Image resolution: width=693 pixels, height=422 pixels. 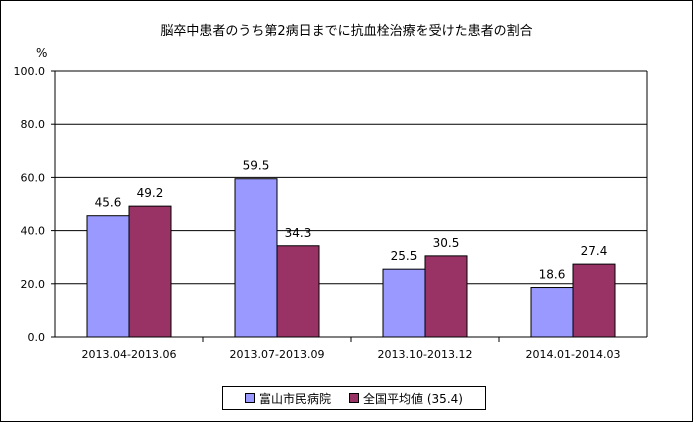 What do you see at coordinates (404, 256) in the screenshot?
I see `data-label: 25.5` at bounding box center [404, 256].